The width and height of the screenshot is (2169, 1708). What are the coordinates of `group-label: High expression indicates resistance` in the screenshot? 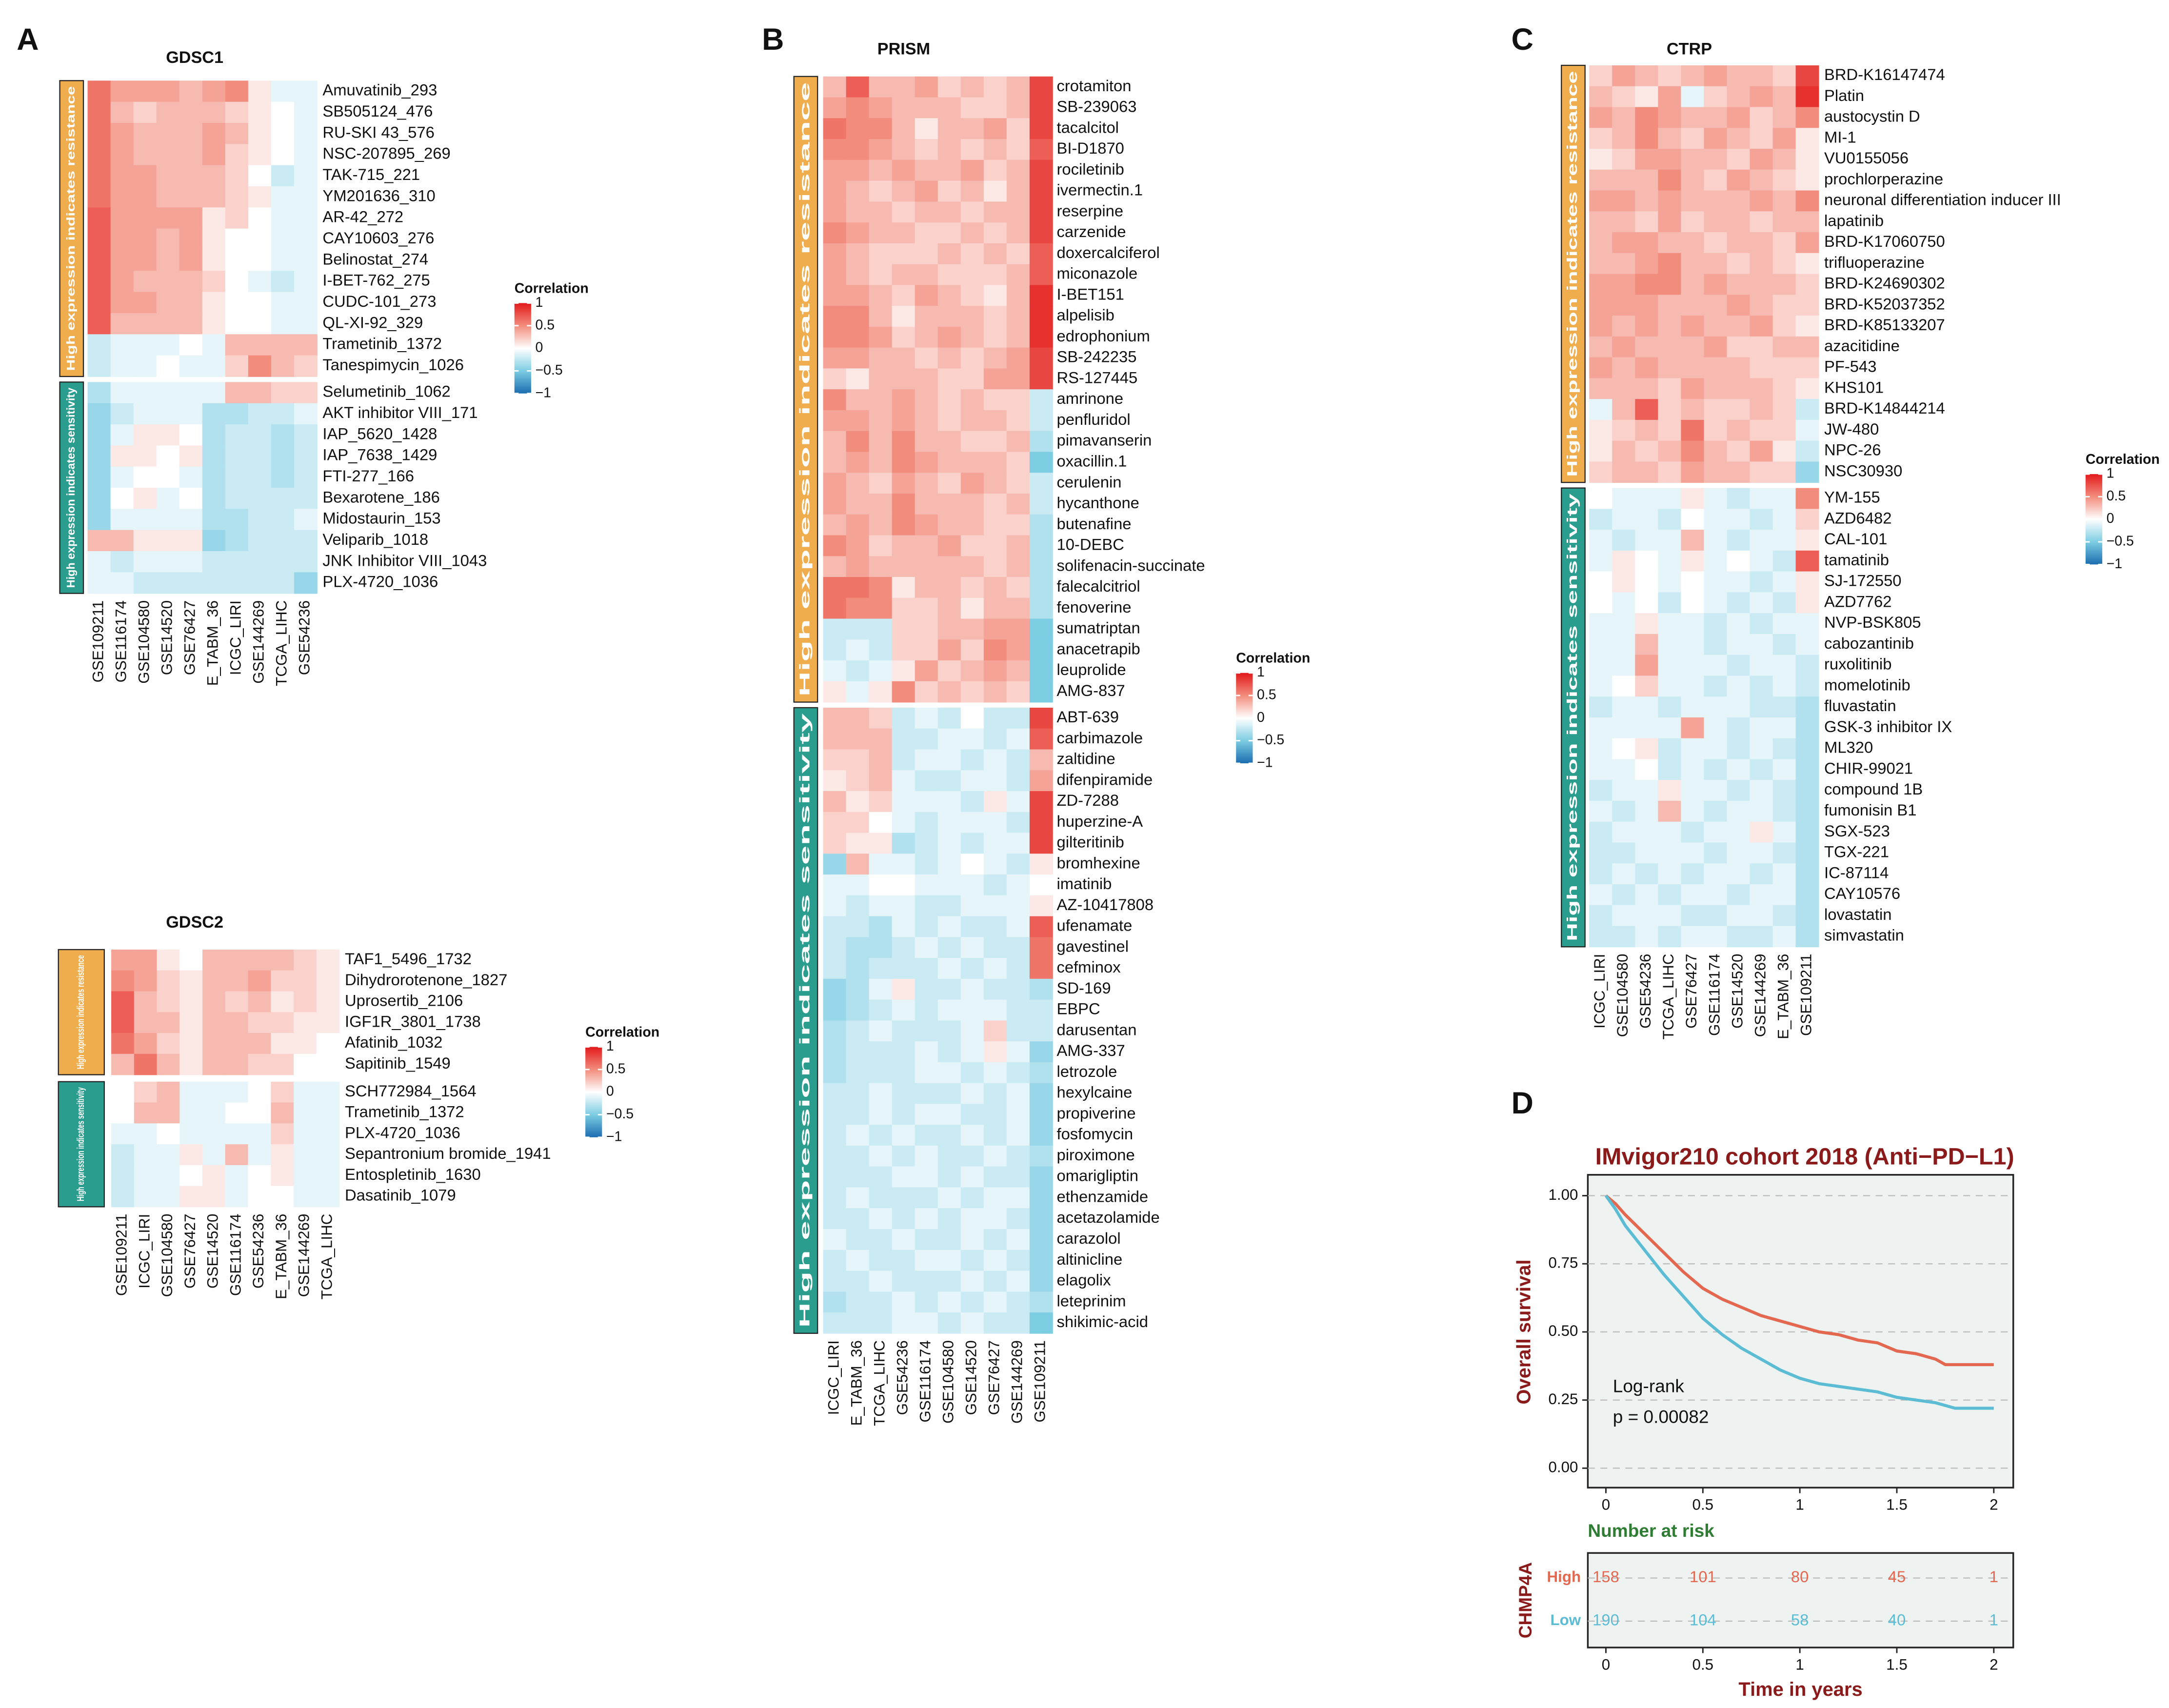 It's located at (1572, 274).